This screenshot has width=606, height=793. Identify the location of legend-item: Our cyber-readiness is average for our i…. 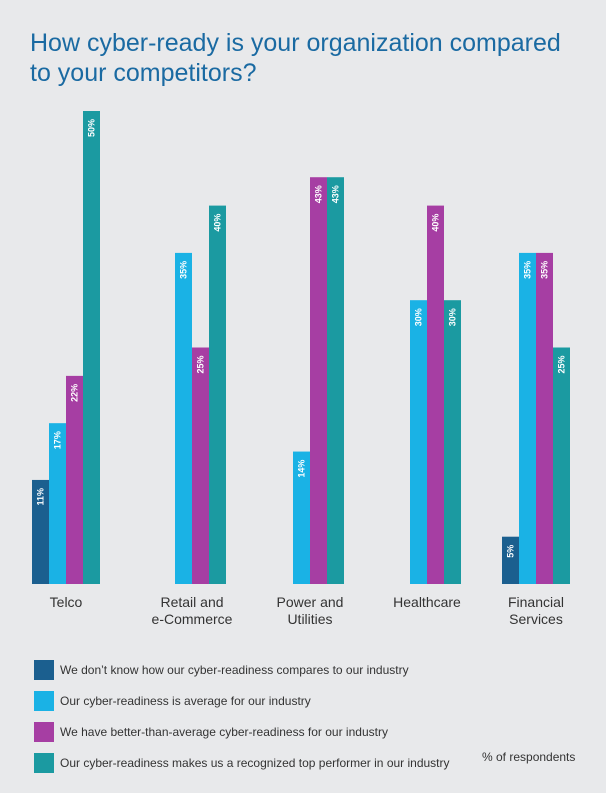
(304, 700).